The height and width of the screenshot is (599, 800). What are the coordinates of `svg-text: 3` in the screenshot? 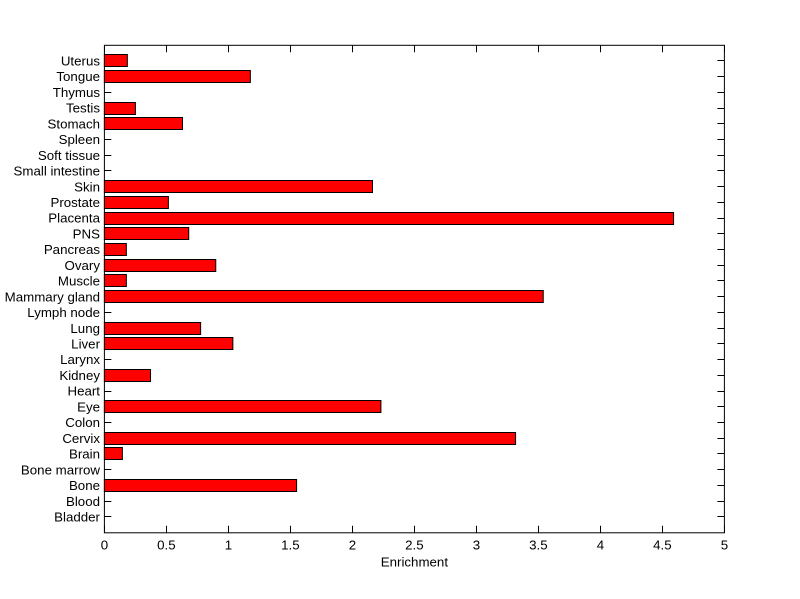 It's located at (476, 545).